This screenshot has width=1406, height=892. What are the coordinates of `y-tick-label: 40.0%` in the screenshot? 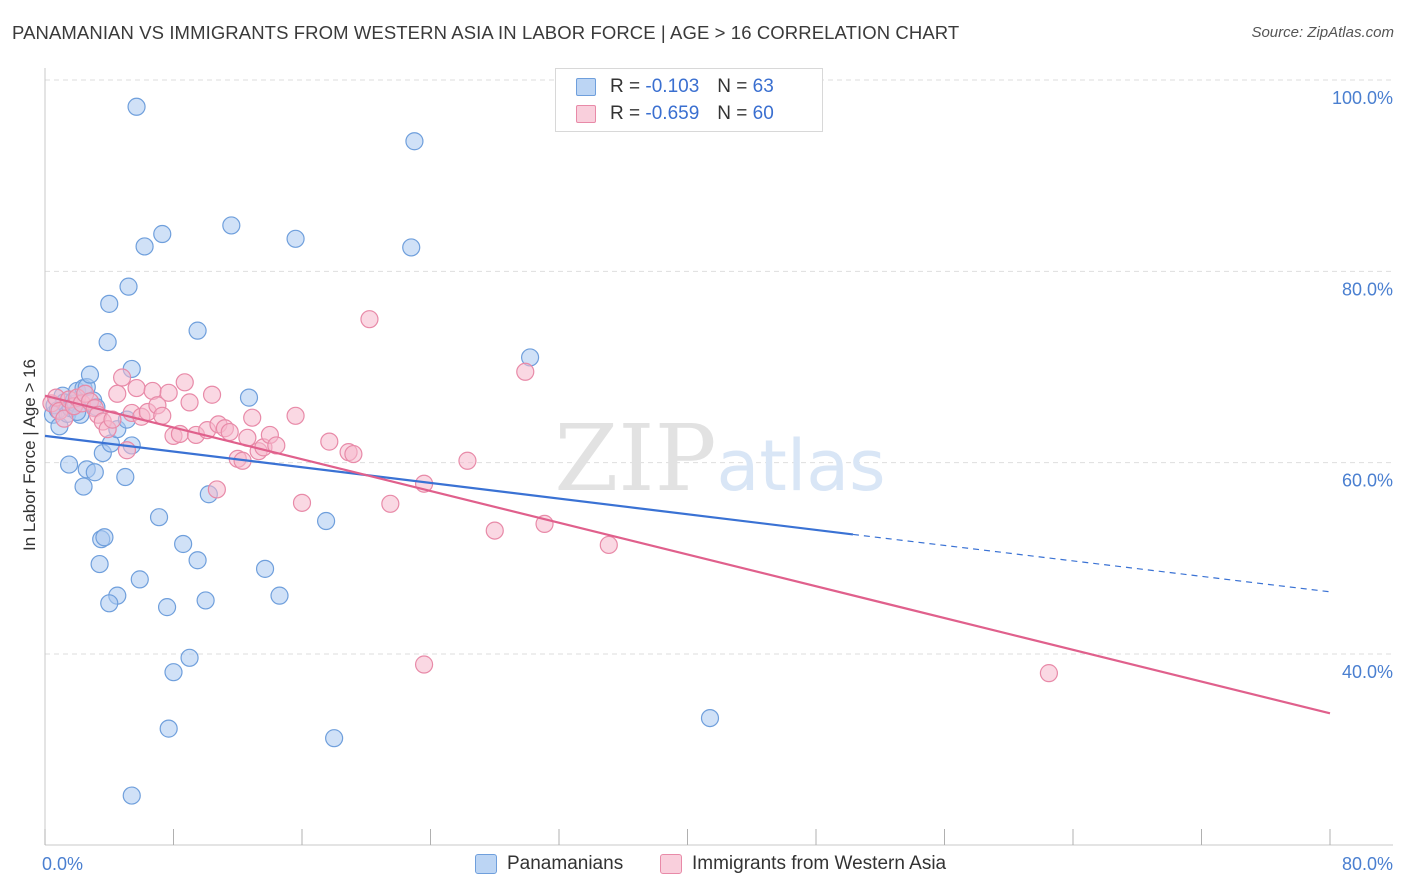 It's located at (1367, 672).